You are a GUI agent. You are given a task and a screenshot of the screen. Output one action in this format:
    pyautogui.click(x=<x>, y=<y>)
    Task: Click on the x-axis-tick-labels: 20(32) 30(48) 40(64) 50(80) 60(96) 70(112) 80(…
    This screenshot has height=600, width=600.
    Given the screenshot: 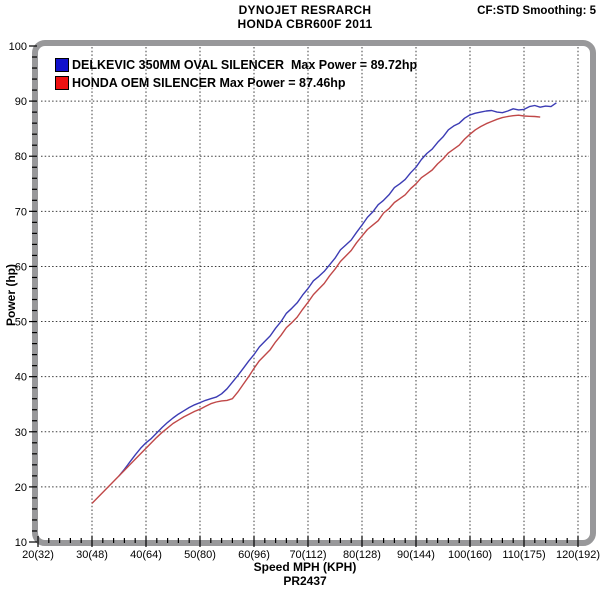 What is the action you would take?
    pyautogui.click(x=311, y=555)
    